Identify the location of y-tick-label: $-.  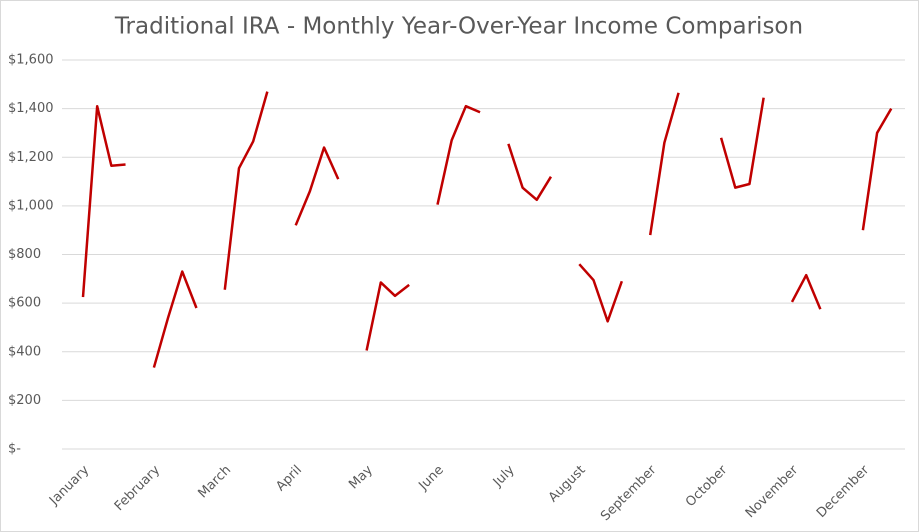
(14, 449).